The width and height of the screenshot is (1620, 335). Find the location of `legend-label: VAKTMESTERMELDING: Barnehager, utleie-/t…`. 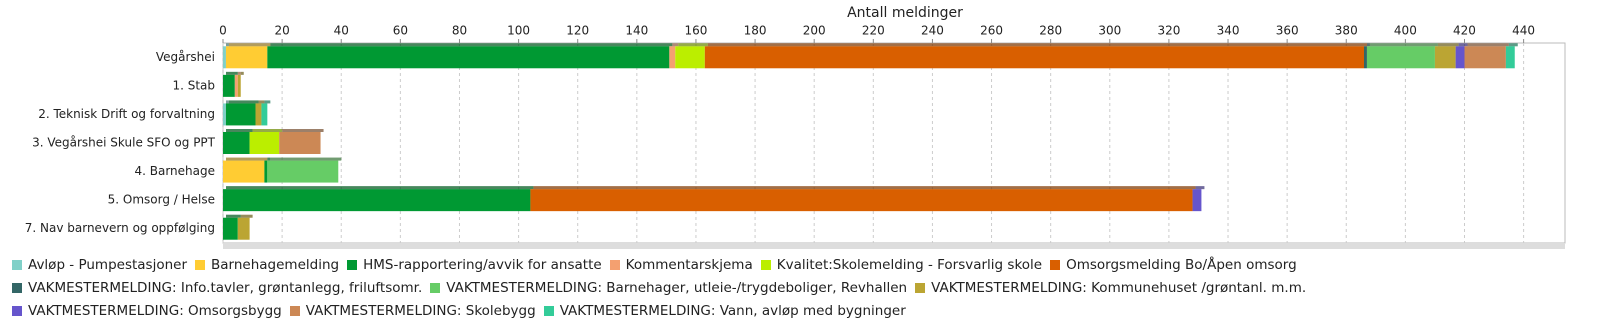

legend-label: VAKTMESTERMELDING: Barnehager, utleie-/t… is located at coordinates (677, 288).